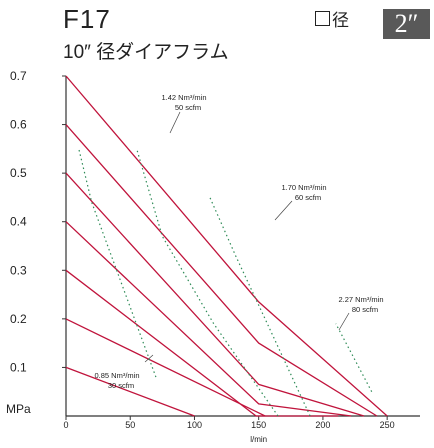 This screenshot has width=434, height=448. What do you see at coordinates (258, 425) in the screenshot?
I see `x-tick-label: 150` at bounding box center [258, 425].